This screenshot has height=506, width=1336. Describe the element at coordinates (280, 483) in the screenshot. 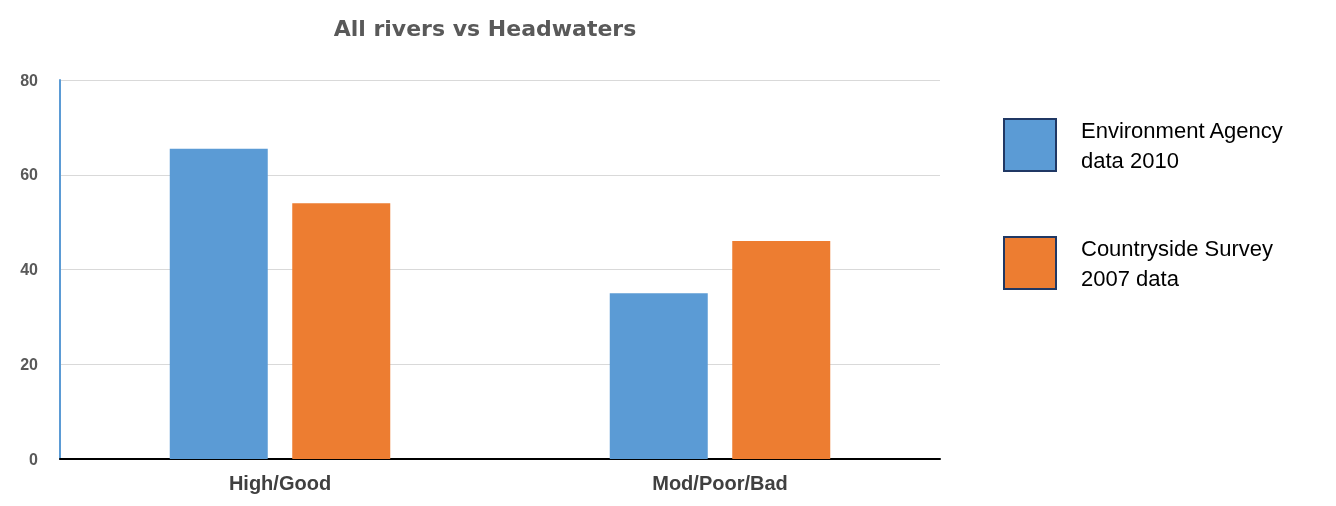

I see `x-tick-label: High/Good` at that location.